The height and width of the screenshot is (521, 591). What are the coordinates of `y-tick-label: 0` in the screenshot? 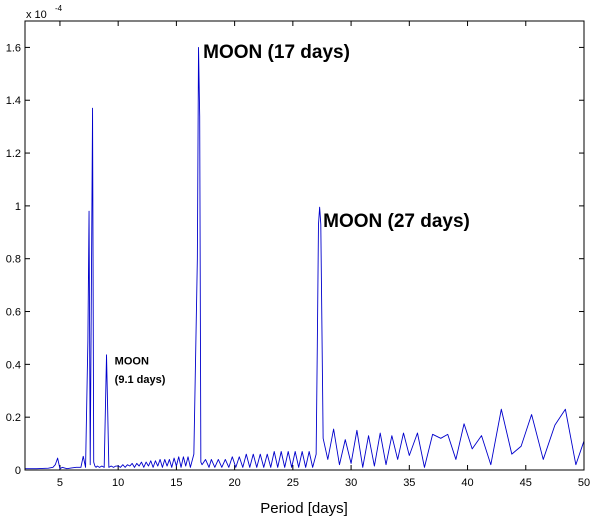 It's located at (18, 471).